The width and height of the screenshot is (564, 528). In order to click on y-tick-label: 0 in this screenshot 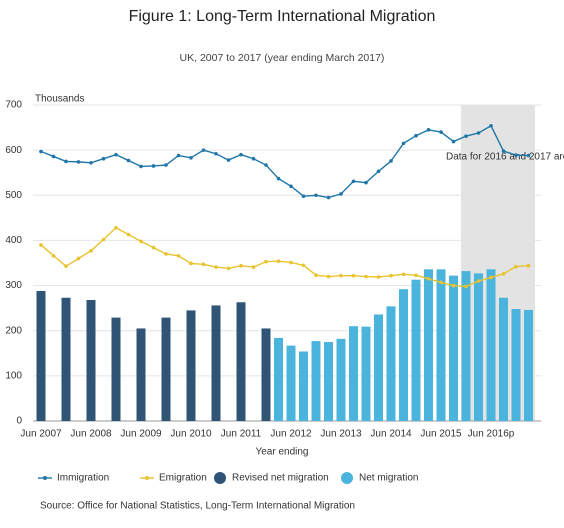, I will do `click(19, 421)`.